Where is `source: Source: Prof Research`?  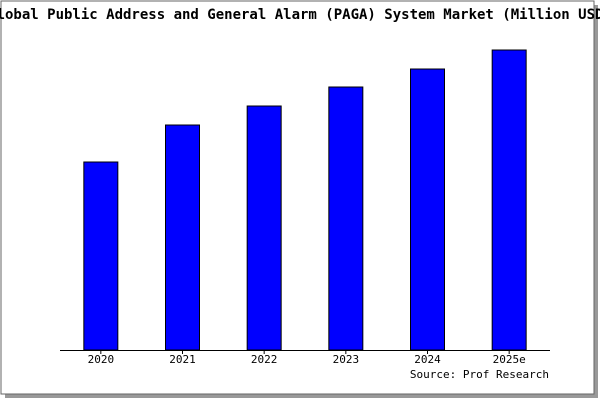 source: Source: Prof Research is located at coordinates (479, 374).